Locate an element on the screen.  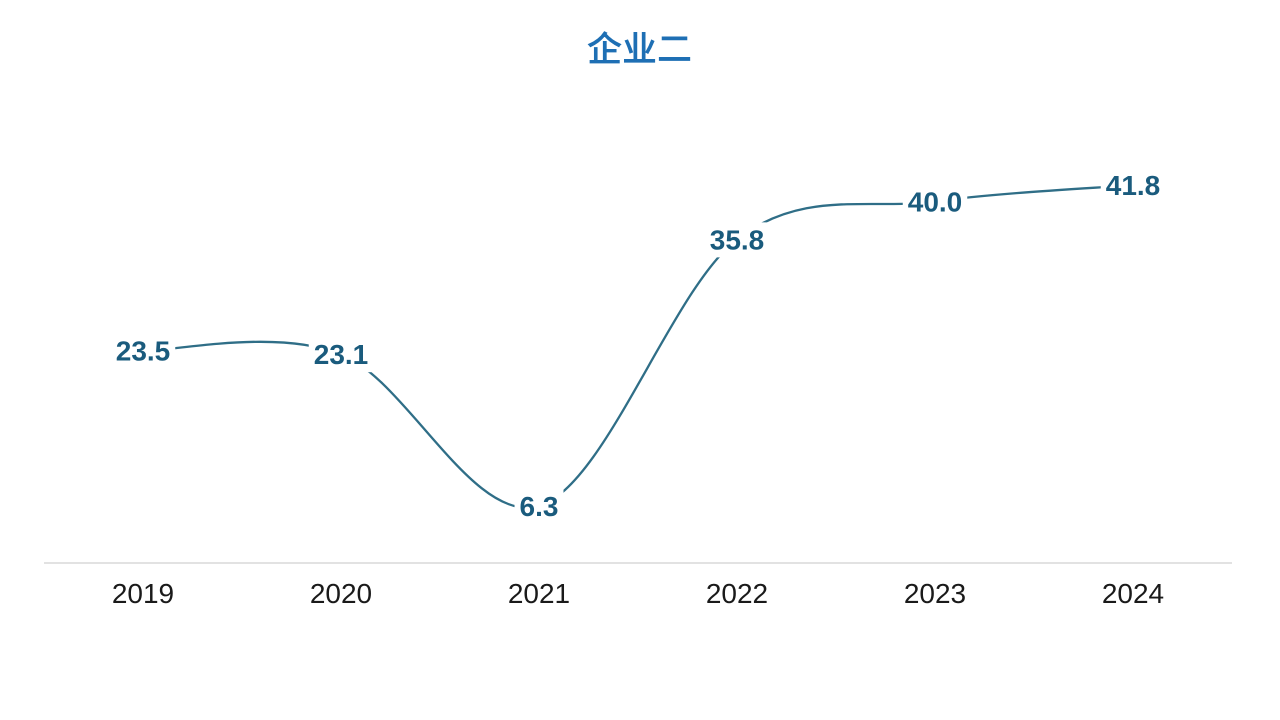
data-label: 41.8 is located at coordinates (1133, 185).